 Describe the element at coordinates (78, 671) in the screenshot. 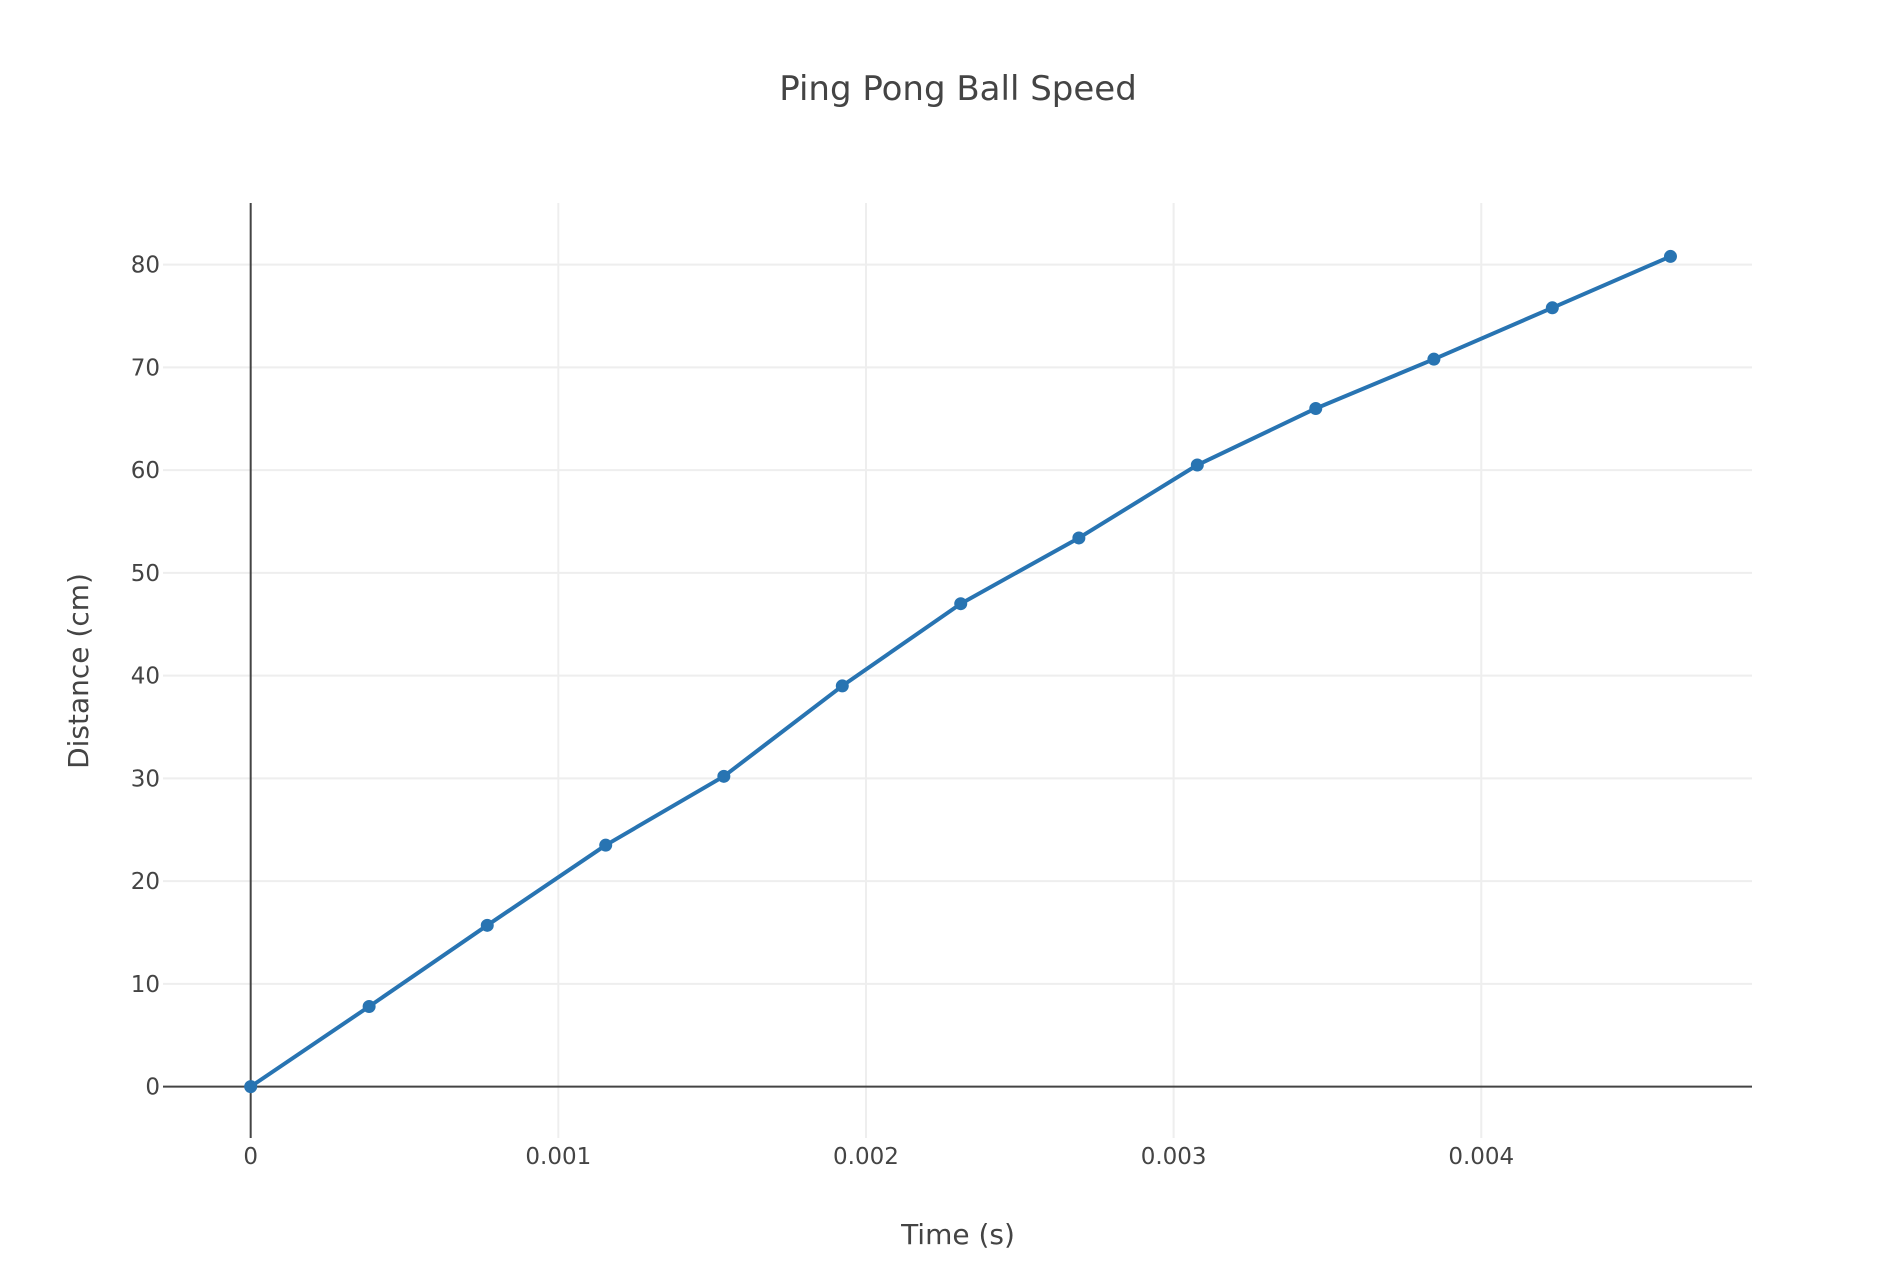

I see `y-axis-title: Distance (cm)` at that location.